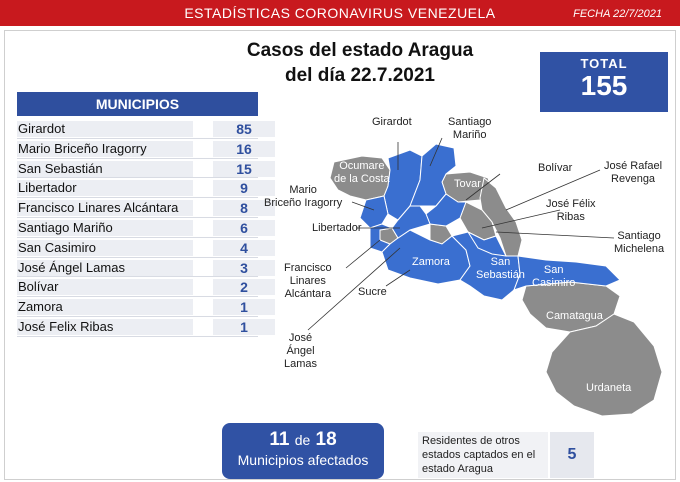 The height and width of the screenshot is (482, 680). I want to click on affected-municipalities-box: 11 de 18 Municipios afectados, so click(303, 451).